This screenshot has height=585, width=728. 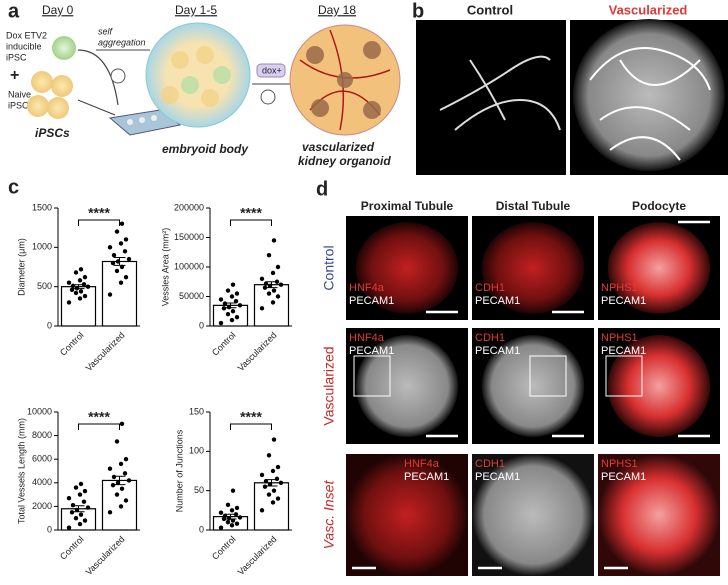 What do you see at coordinates (50, 95) in the screenshot?
I see `naive-cells` at bounding box center [50, 95].